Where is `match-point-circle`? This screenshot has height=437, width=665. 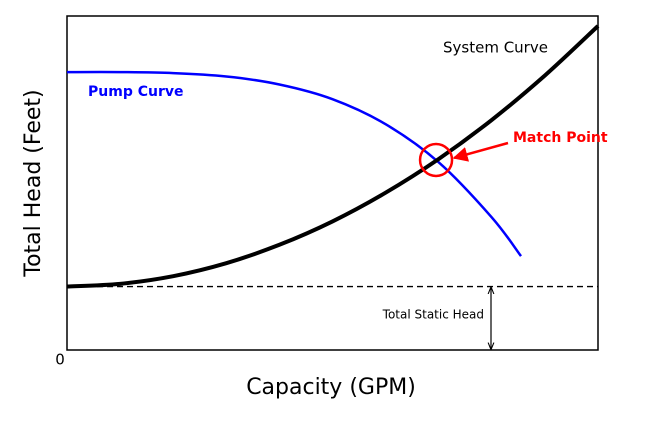 match-point-circle is located at coordinates (436, 160).